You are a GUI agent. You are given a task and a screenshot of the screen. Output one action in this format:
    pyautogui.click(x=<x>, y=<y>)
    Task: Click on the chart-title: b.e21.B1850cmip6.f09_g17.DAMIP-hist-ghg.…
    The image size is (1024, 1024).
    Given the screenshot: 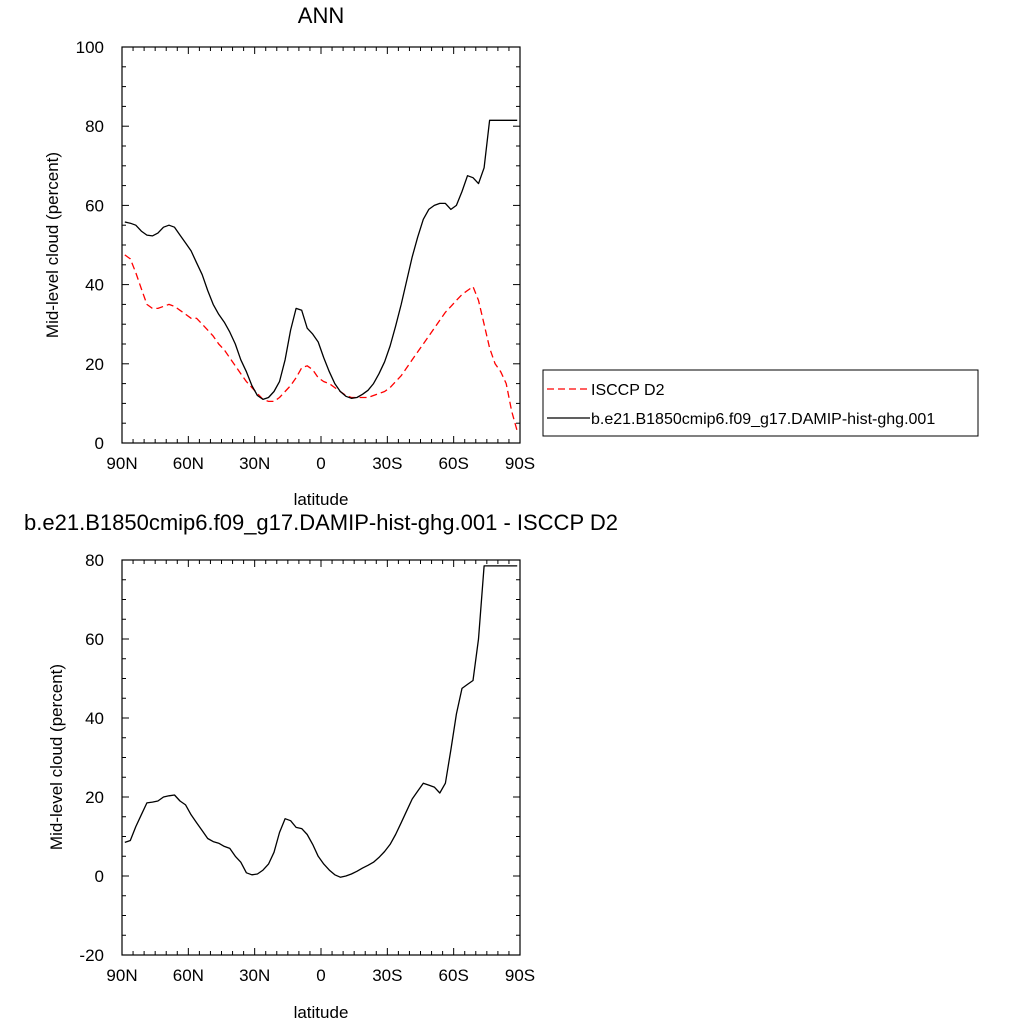 What is the action you would take?
    pyautogui.click(x=321, y=522)
    